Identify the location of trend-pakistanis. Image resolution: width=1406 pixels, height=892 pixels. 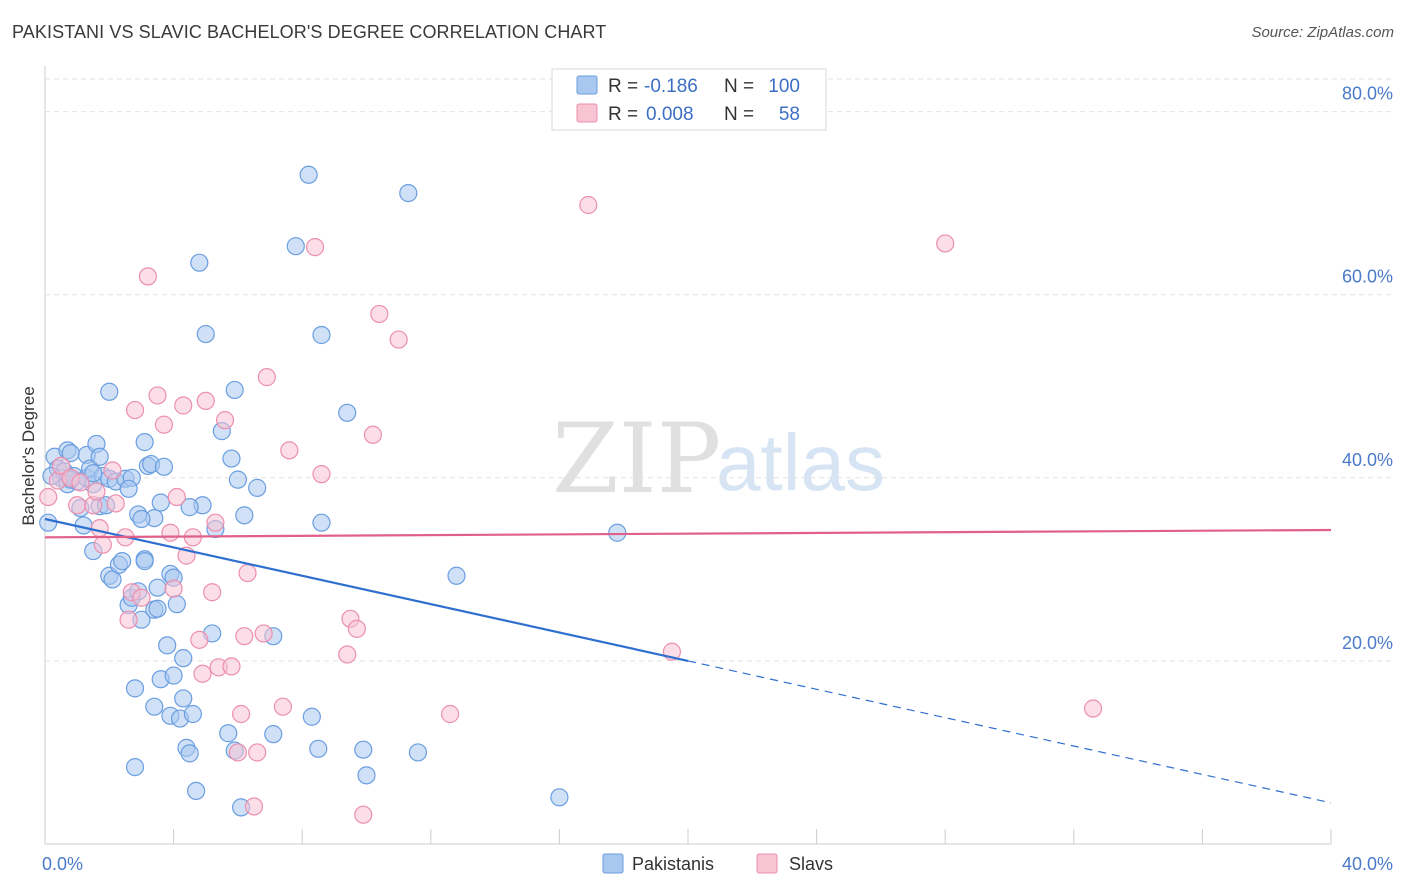
(366, 589).